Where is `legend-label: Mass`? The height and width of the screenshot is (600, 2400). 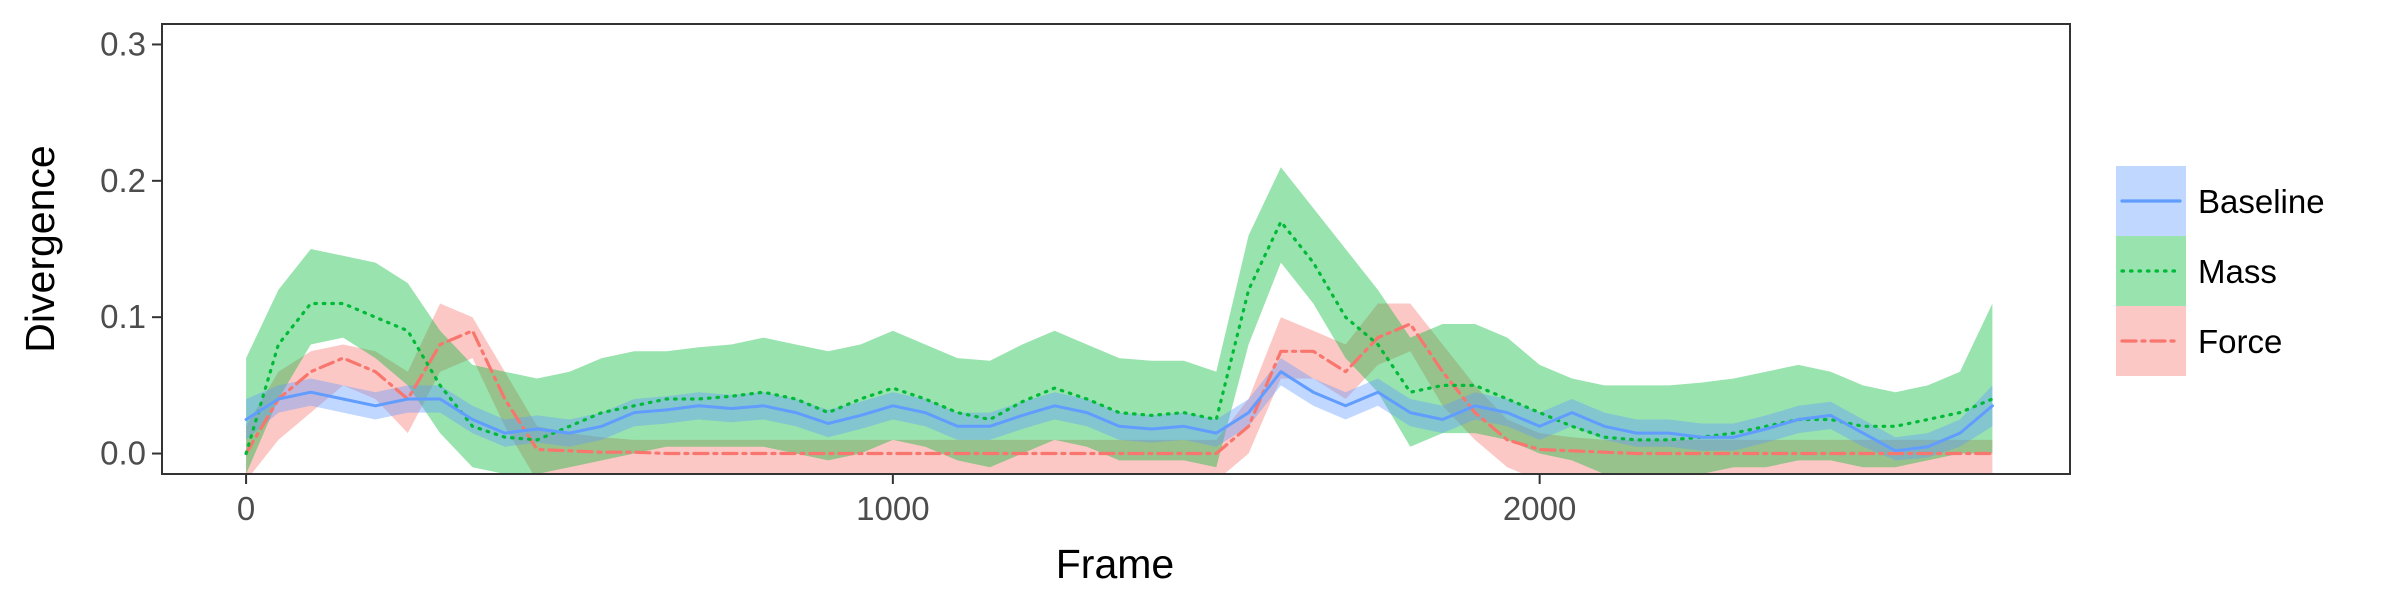 legend-label: Mass is located at coordinates (2237, 271).